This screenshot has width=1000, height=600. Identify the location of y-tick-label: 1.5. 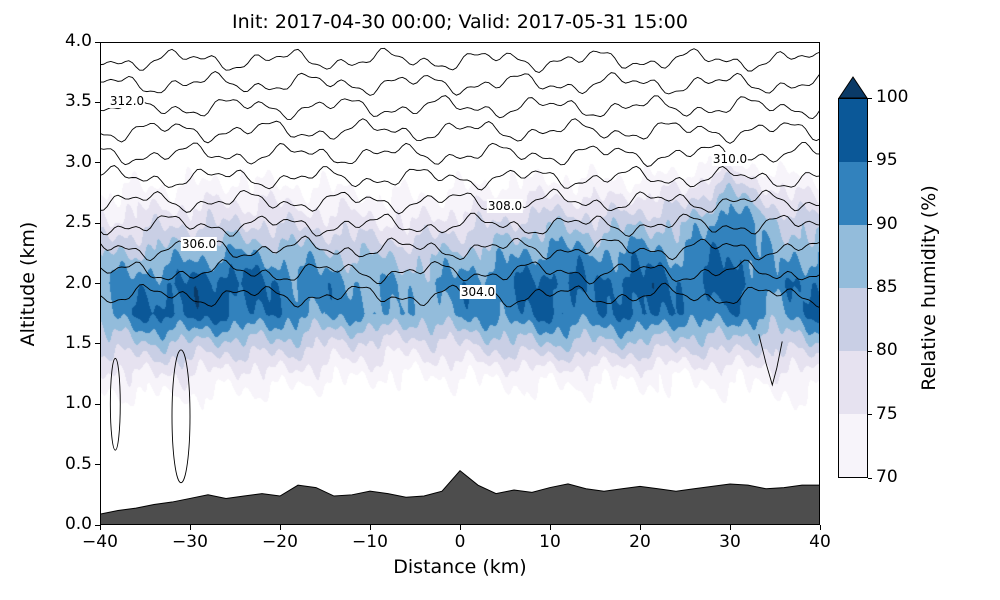
(78, 342).